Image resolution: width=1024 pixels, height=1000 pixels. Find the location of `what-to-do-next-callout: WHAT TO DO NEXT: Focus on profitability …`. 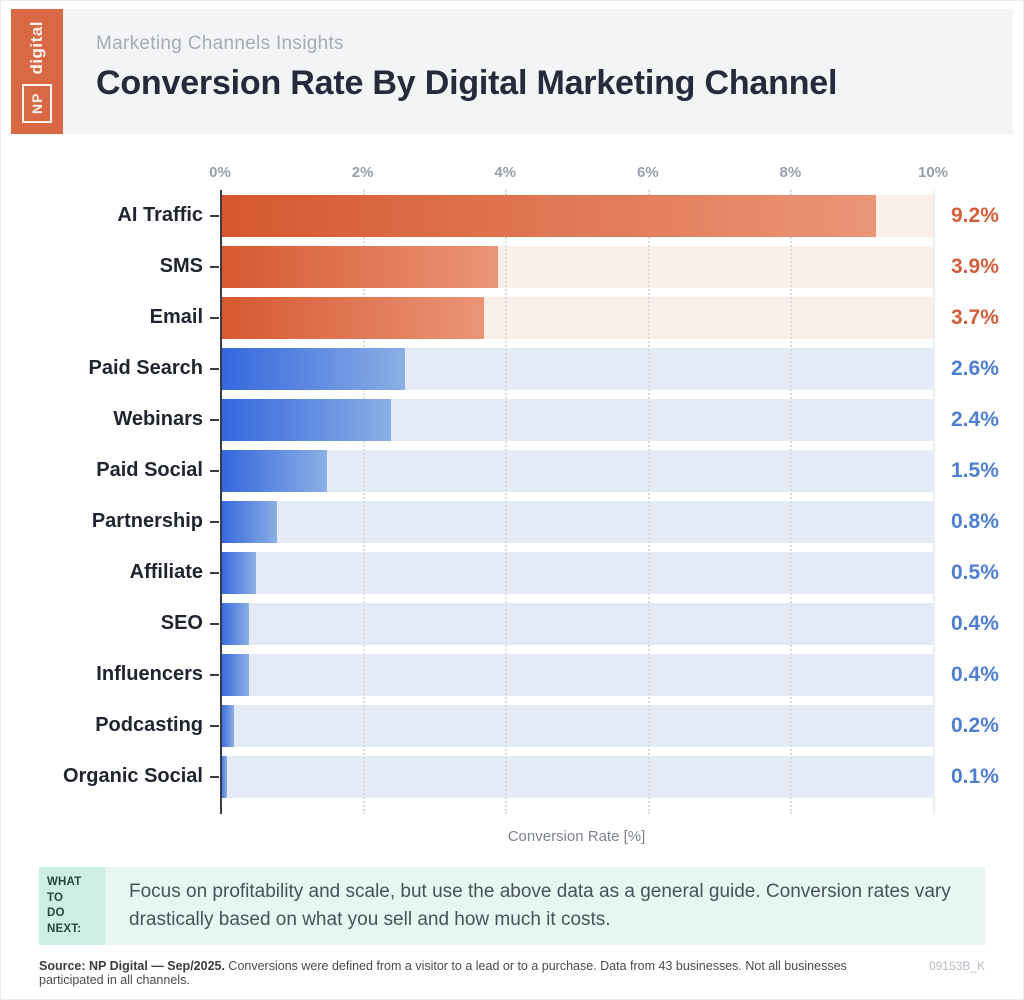

what-to-do-next-callout: WHAT TO DO NEXT: Focus on profitability … is located at coordinates (512, 906).